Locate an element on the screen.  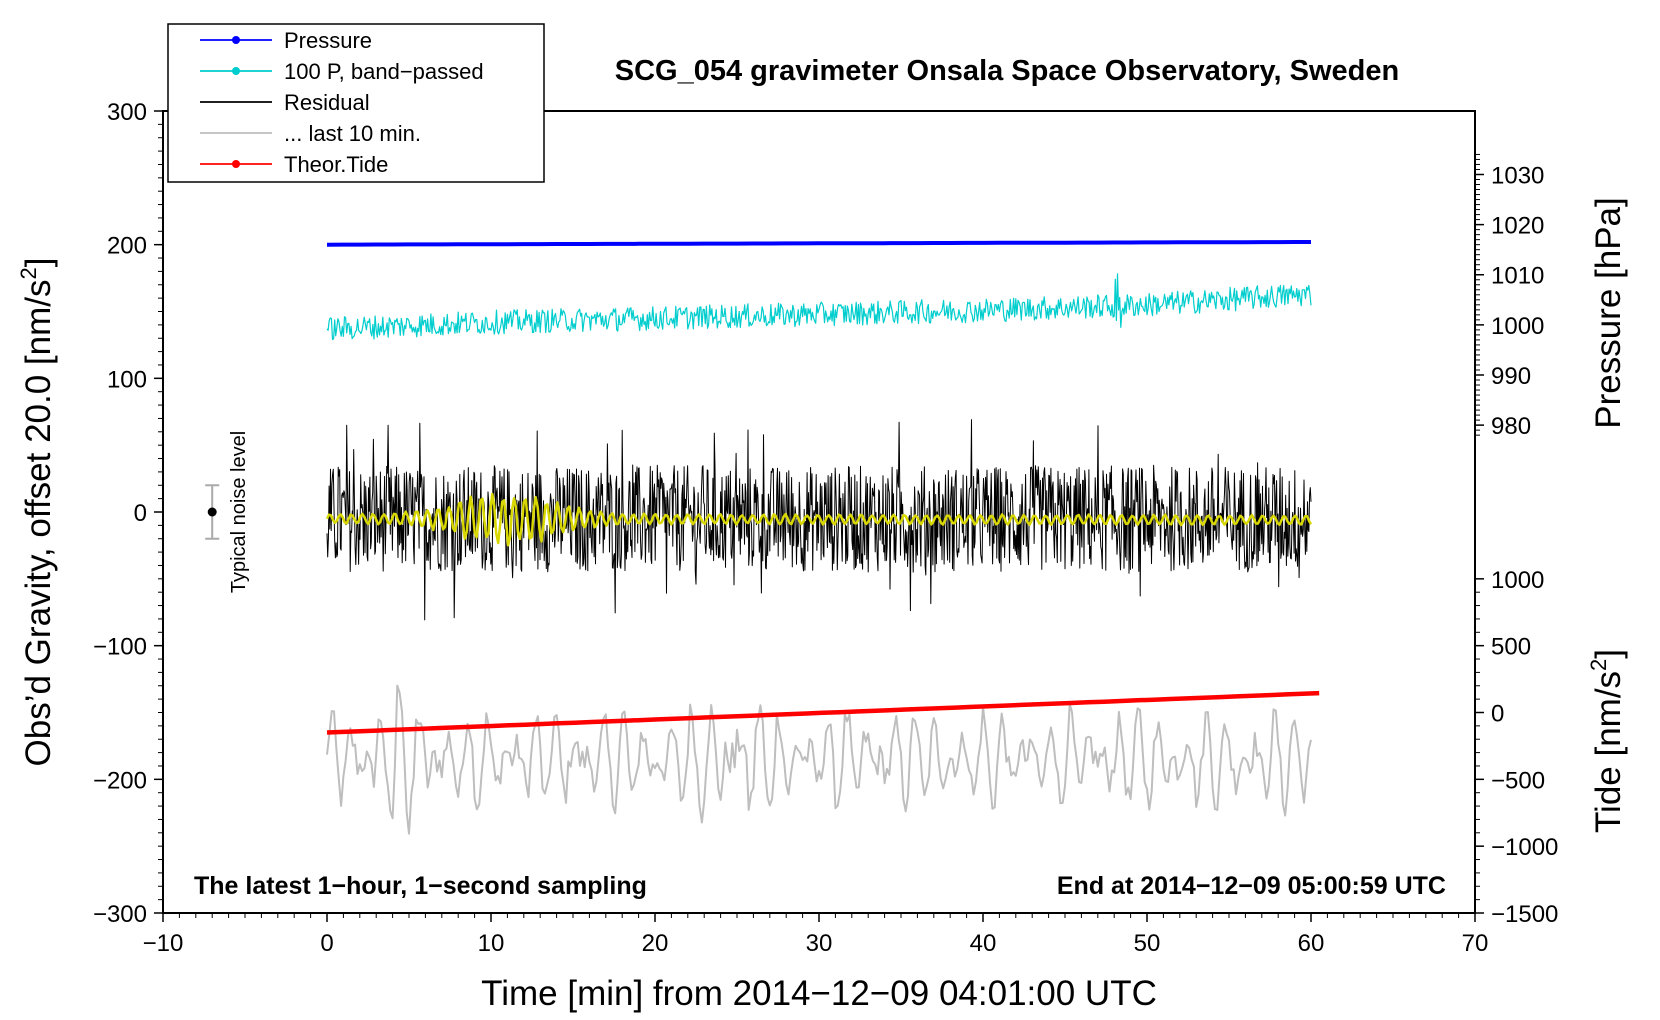
pressure-tick-label: 1020 is located at coordinates (1517, 226).